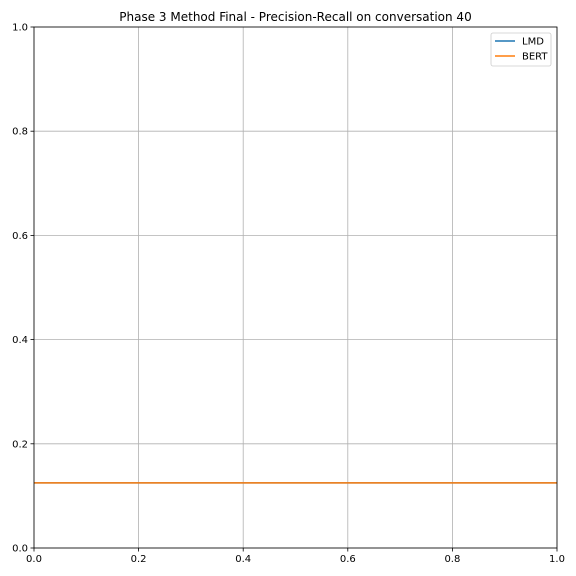 This screenshot has width=576, height=576. I want to click on x-tick-label: 0.4, so click(243, 559).